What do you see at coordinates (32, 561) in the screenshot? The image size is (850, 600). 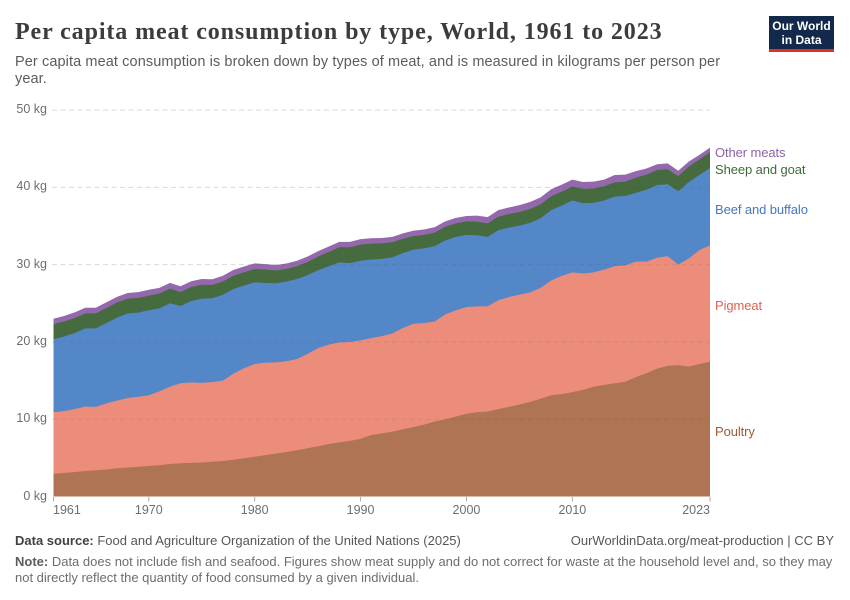 I see `note-label: Note:` at bounding box center [32, 561].